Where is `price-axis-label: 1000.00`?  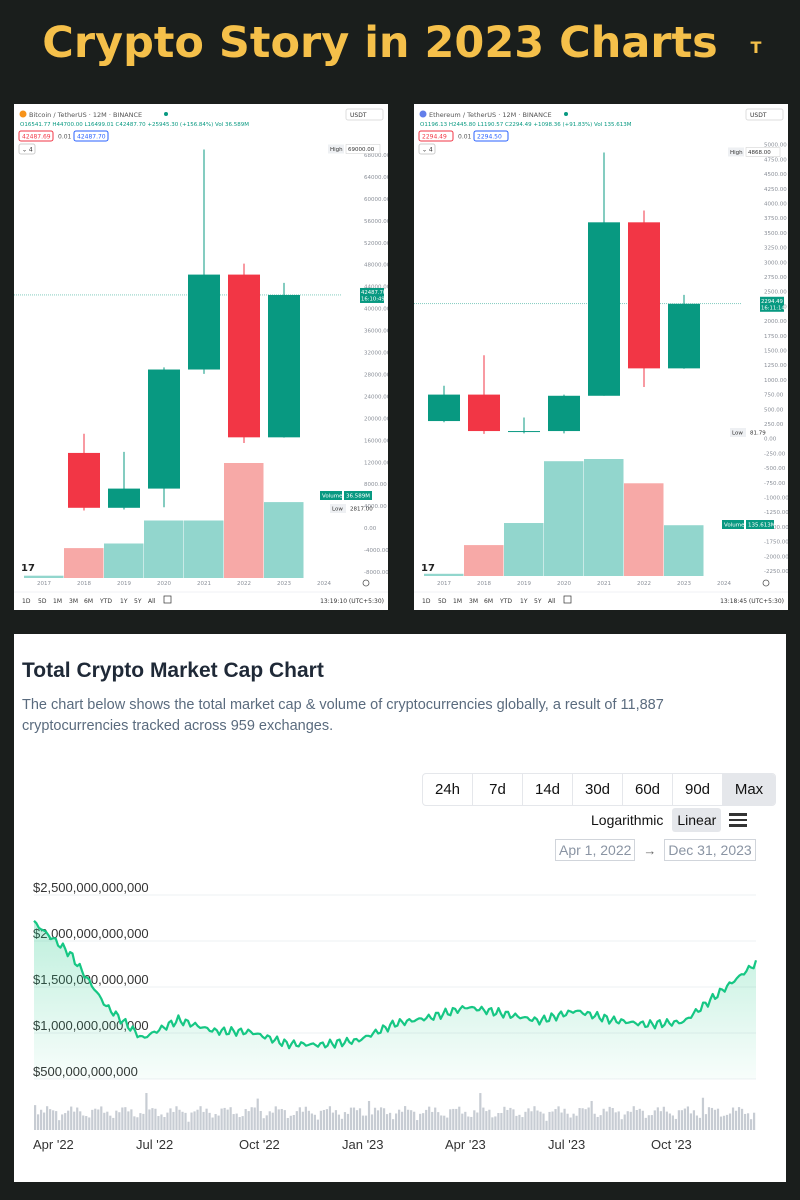 price-axis-label: 1000.00 is located at coordinates (775, 381).